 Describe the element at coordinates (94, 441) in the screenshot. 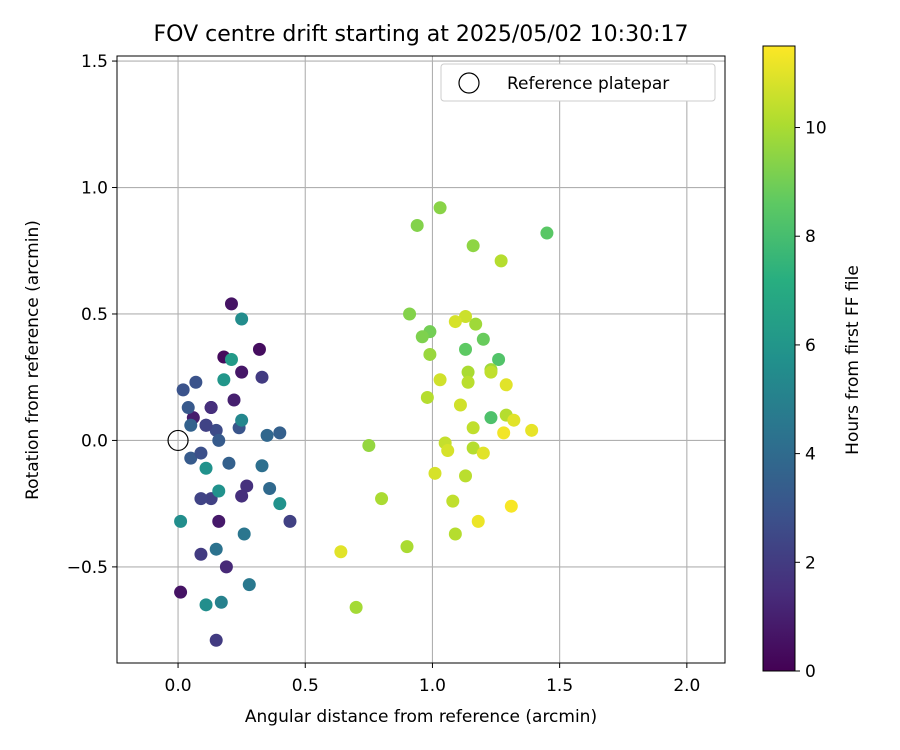

I see `y-tick-label: 0.0` at that location.